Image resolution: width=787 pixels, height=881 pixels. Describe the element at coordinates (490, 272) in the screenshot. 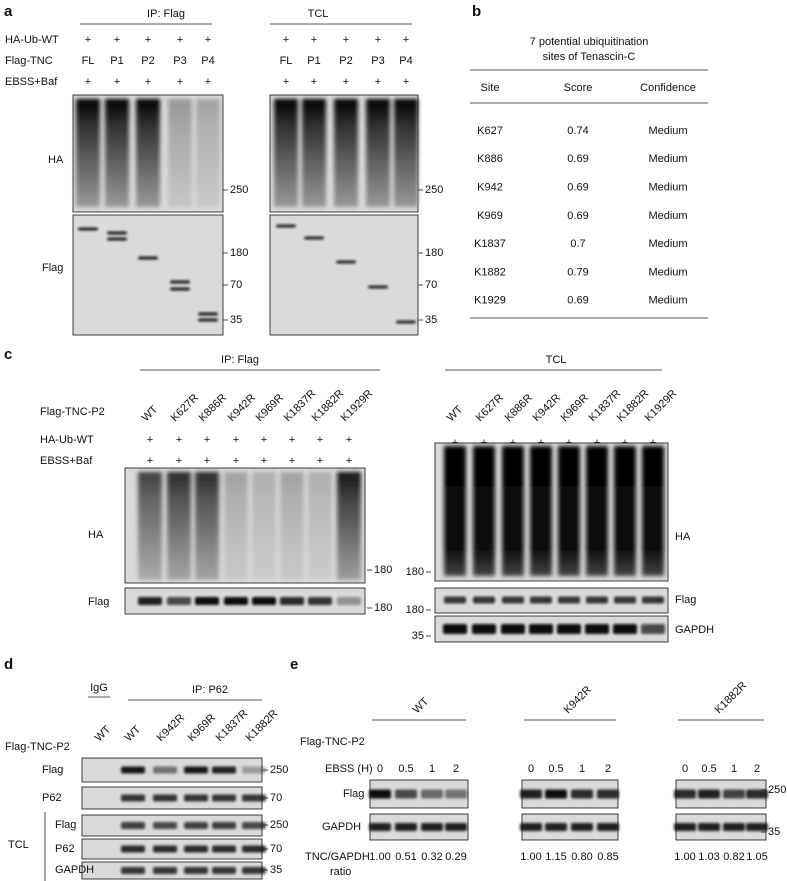

I see `table-cell: K1882` at that location.